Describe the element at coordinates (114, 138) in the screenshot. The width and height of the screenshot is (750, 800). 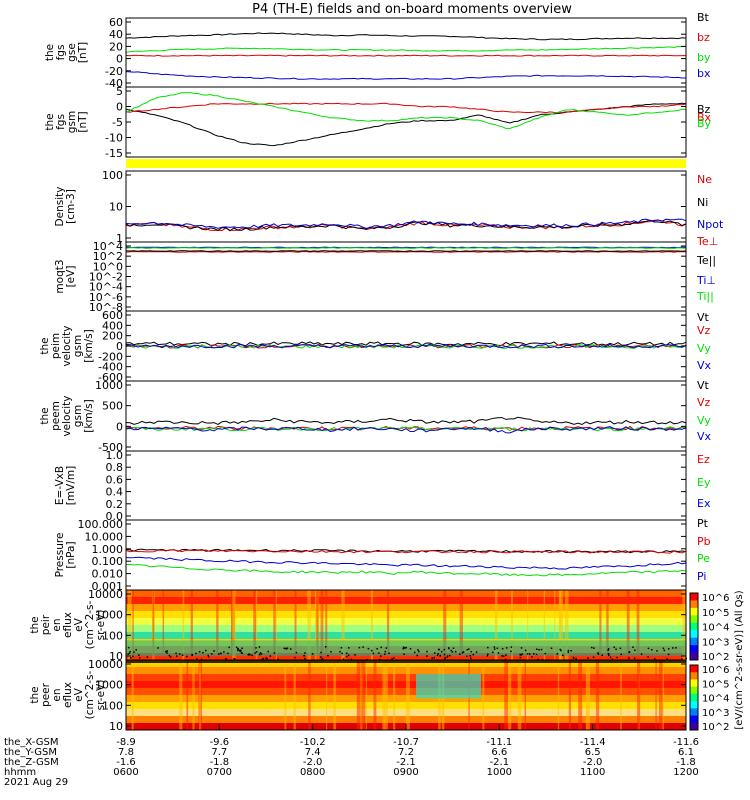
I see `y-tick-label: -10` at that location.